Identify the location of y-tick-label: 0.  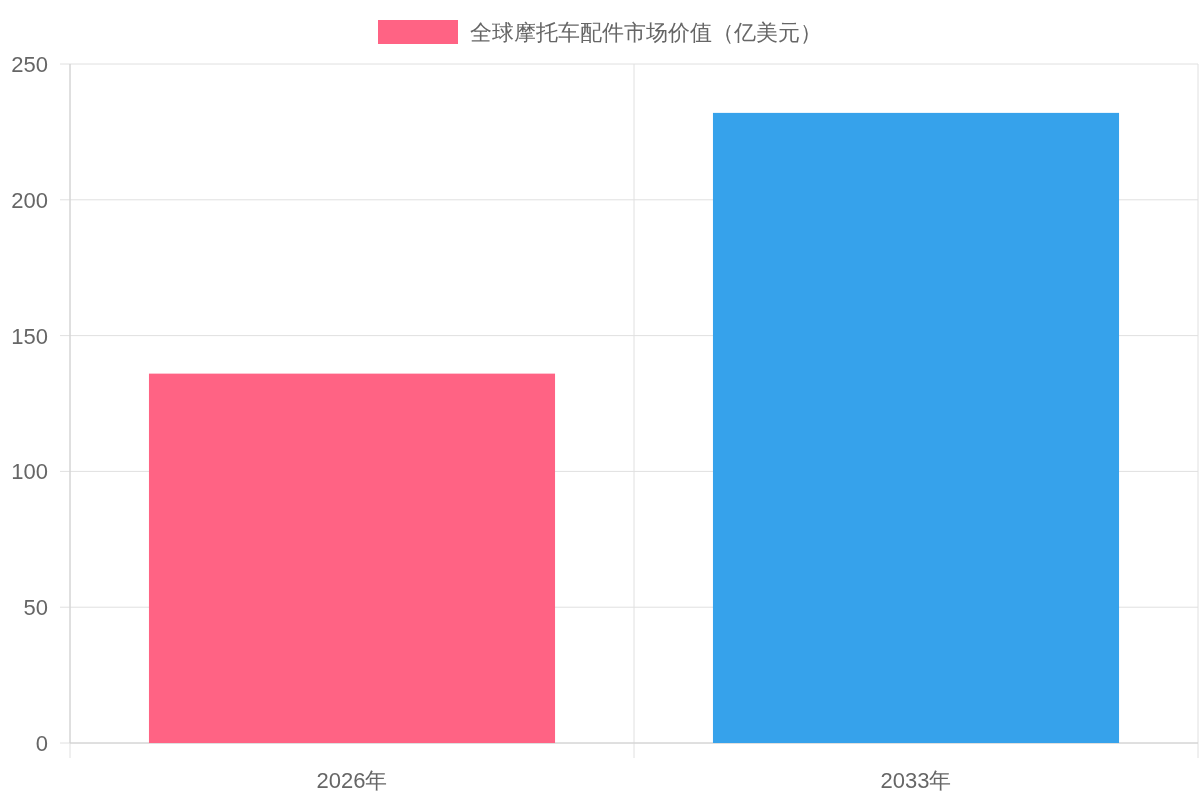
(41, 743).